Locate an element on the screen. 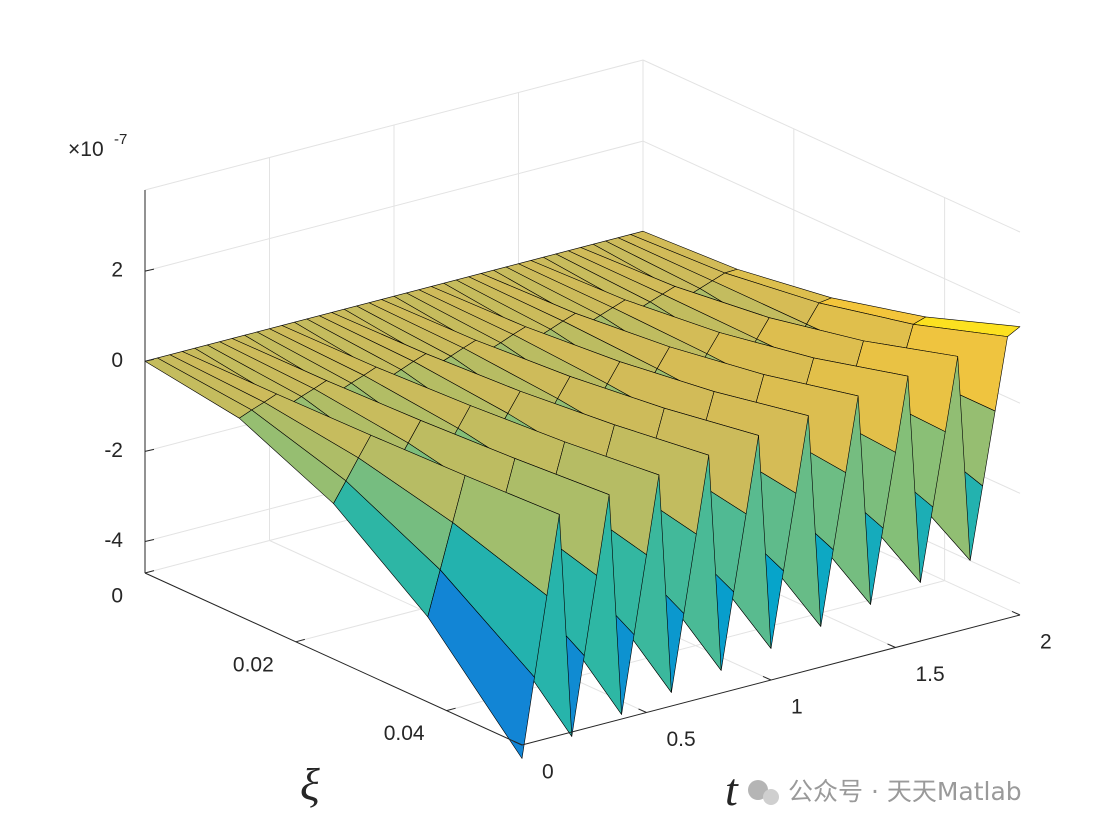 Image resolution: width=1113 pixels, height=834 pixels. y-tick-label: 0 is located at coordinates (117, 596).